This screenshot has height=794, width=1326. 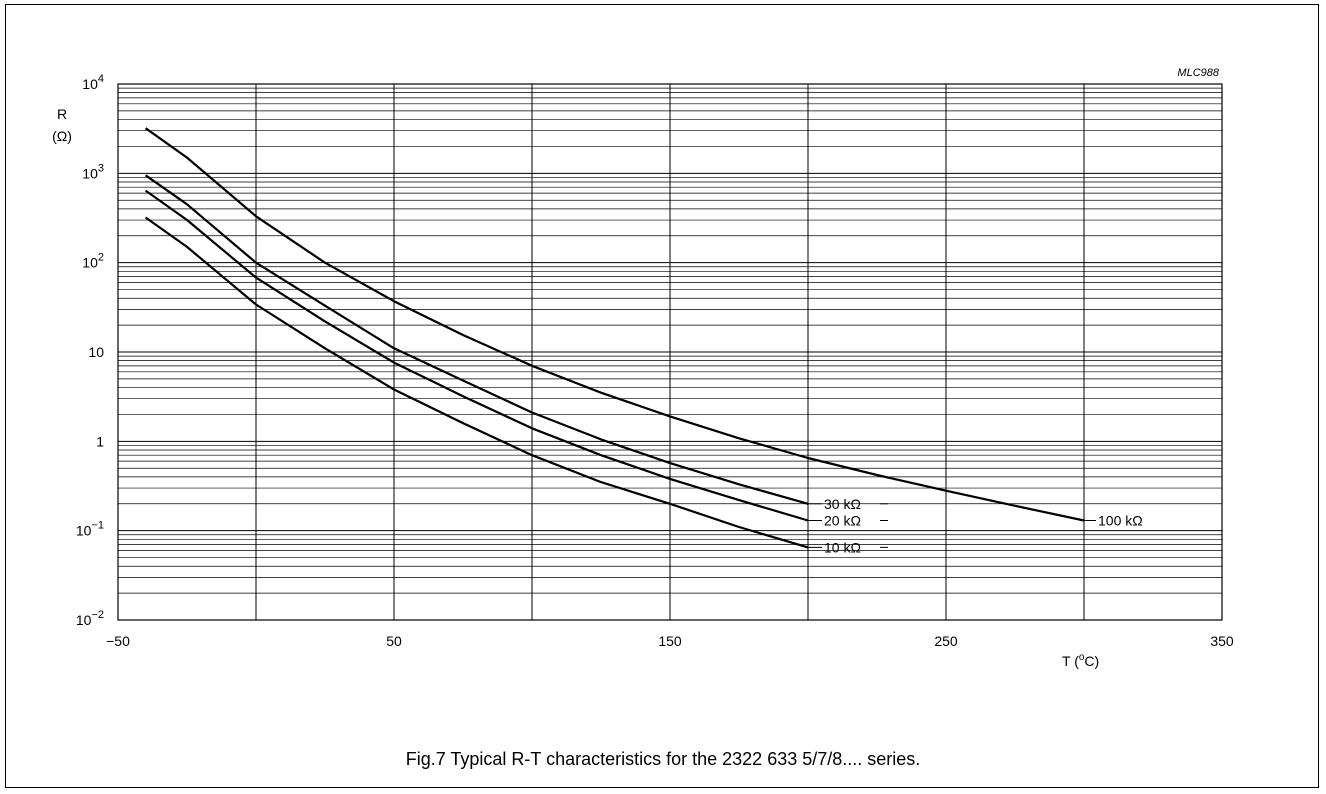 I want to click on figure-code: MLC988, so click(x=1198, y=73).